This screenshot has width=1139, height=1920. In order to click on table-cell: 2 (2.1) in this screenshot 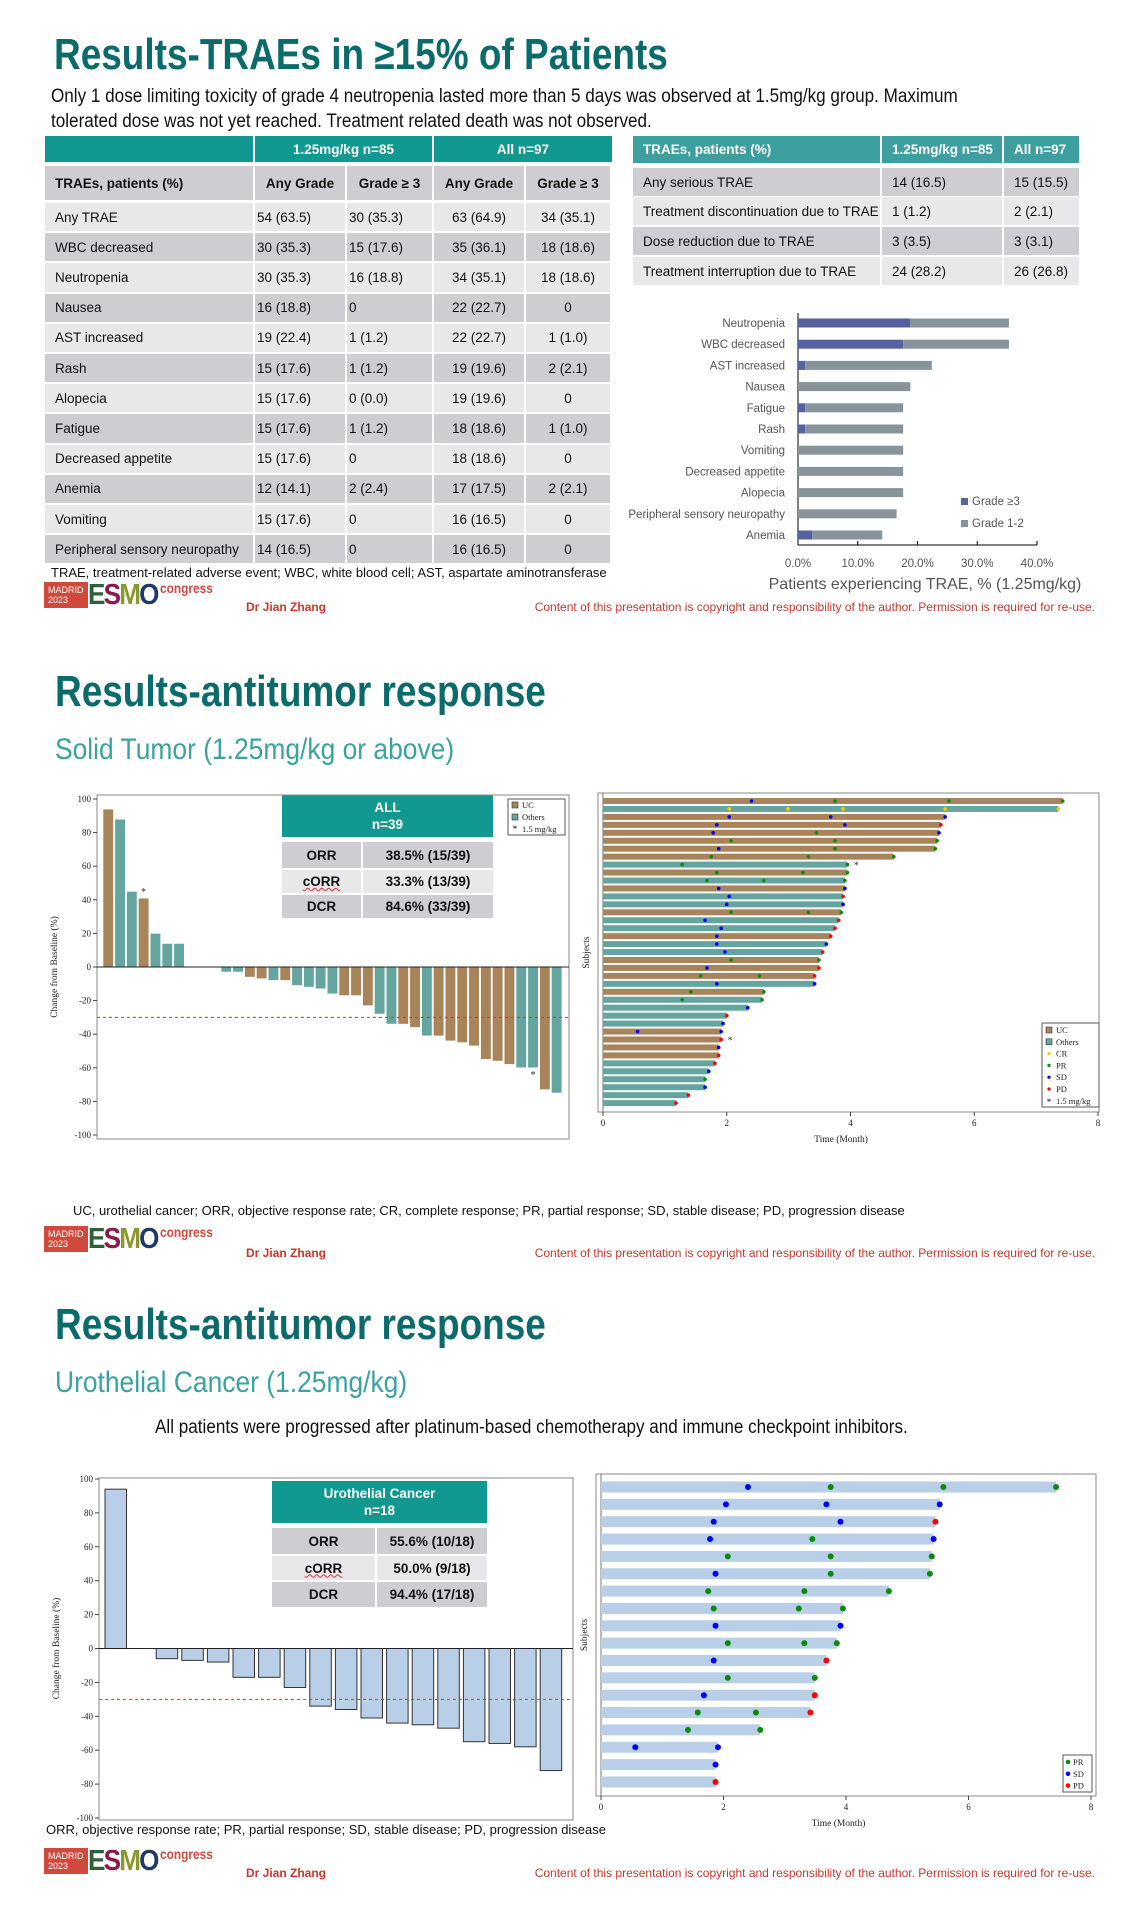, I will do `click(568, 488)`.